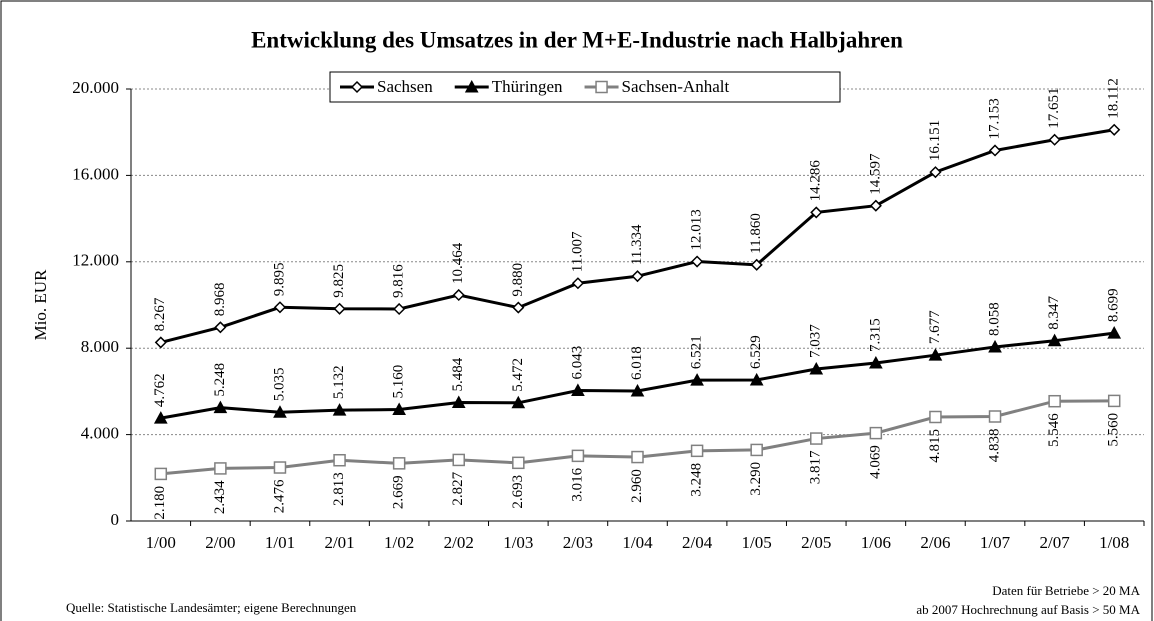  I want to click on x-tick-label: 2/07, so click(1055, 542).